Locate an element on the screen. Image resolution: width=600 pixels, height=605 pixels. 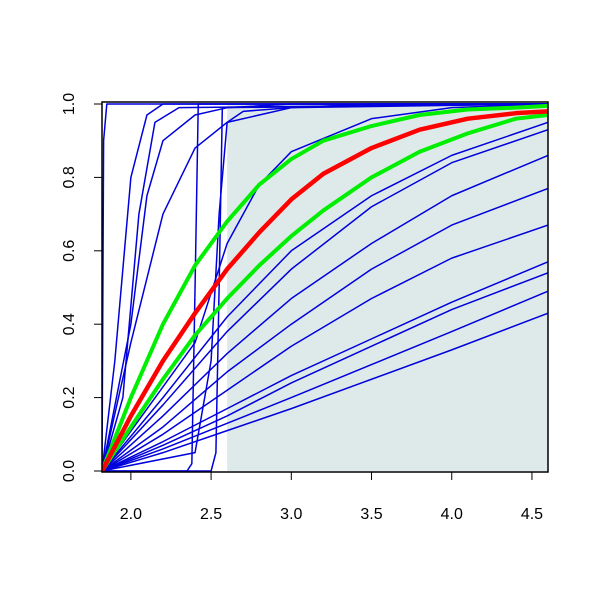
x-tick-label: 2.0 is located at coordinates (131, 514).